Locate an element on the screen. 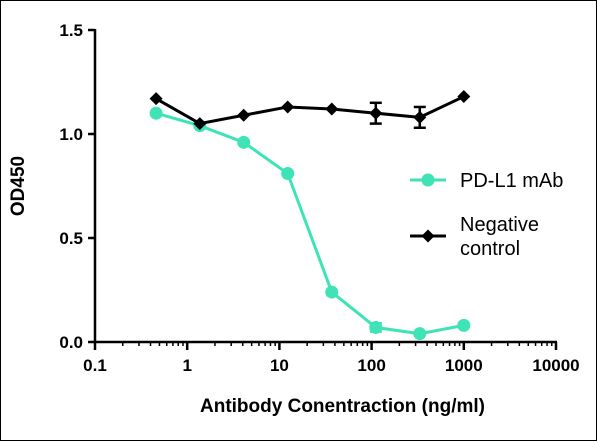  x-axis-label: Antibody Conentraction (ng/ml) is located at coordinates (342, 406).